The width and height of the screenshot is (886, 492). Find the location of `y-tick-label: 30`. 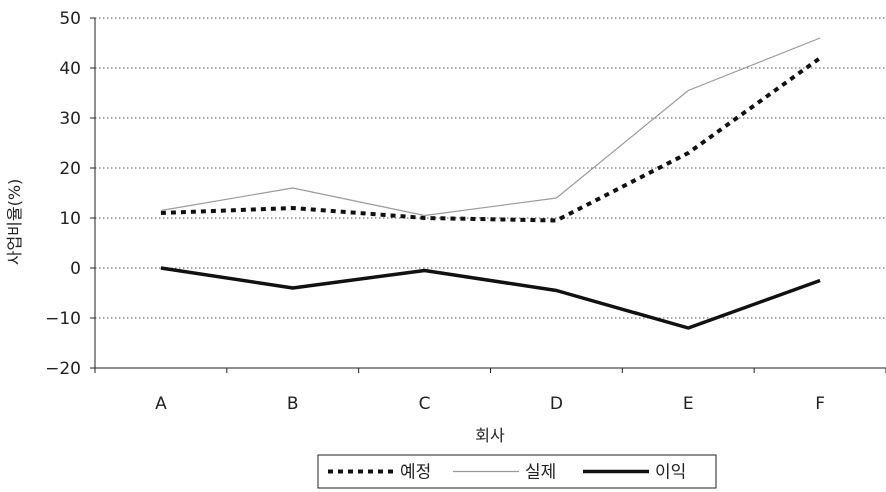

y-tick-label: 30 is located at coordinates (70, 119).